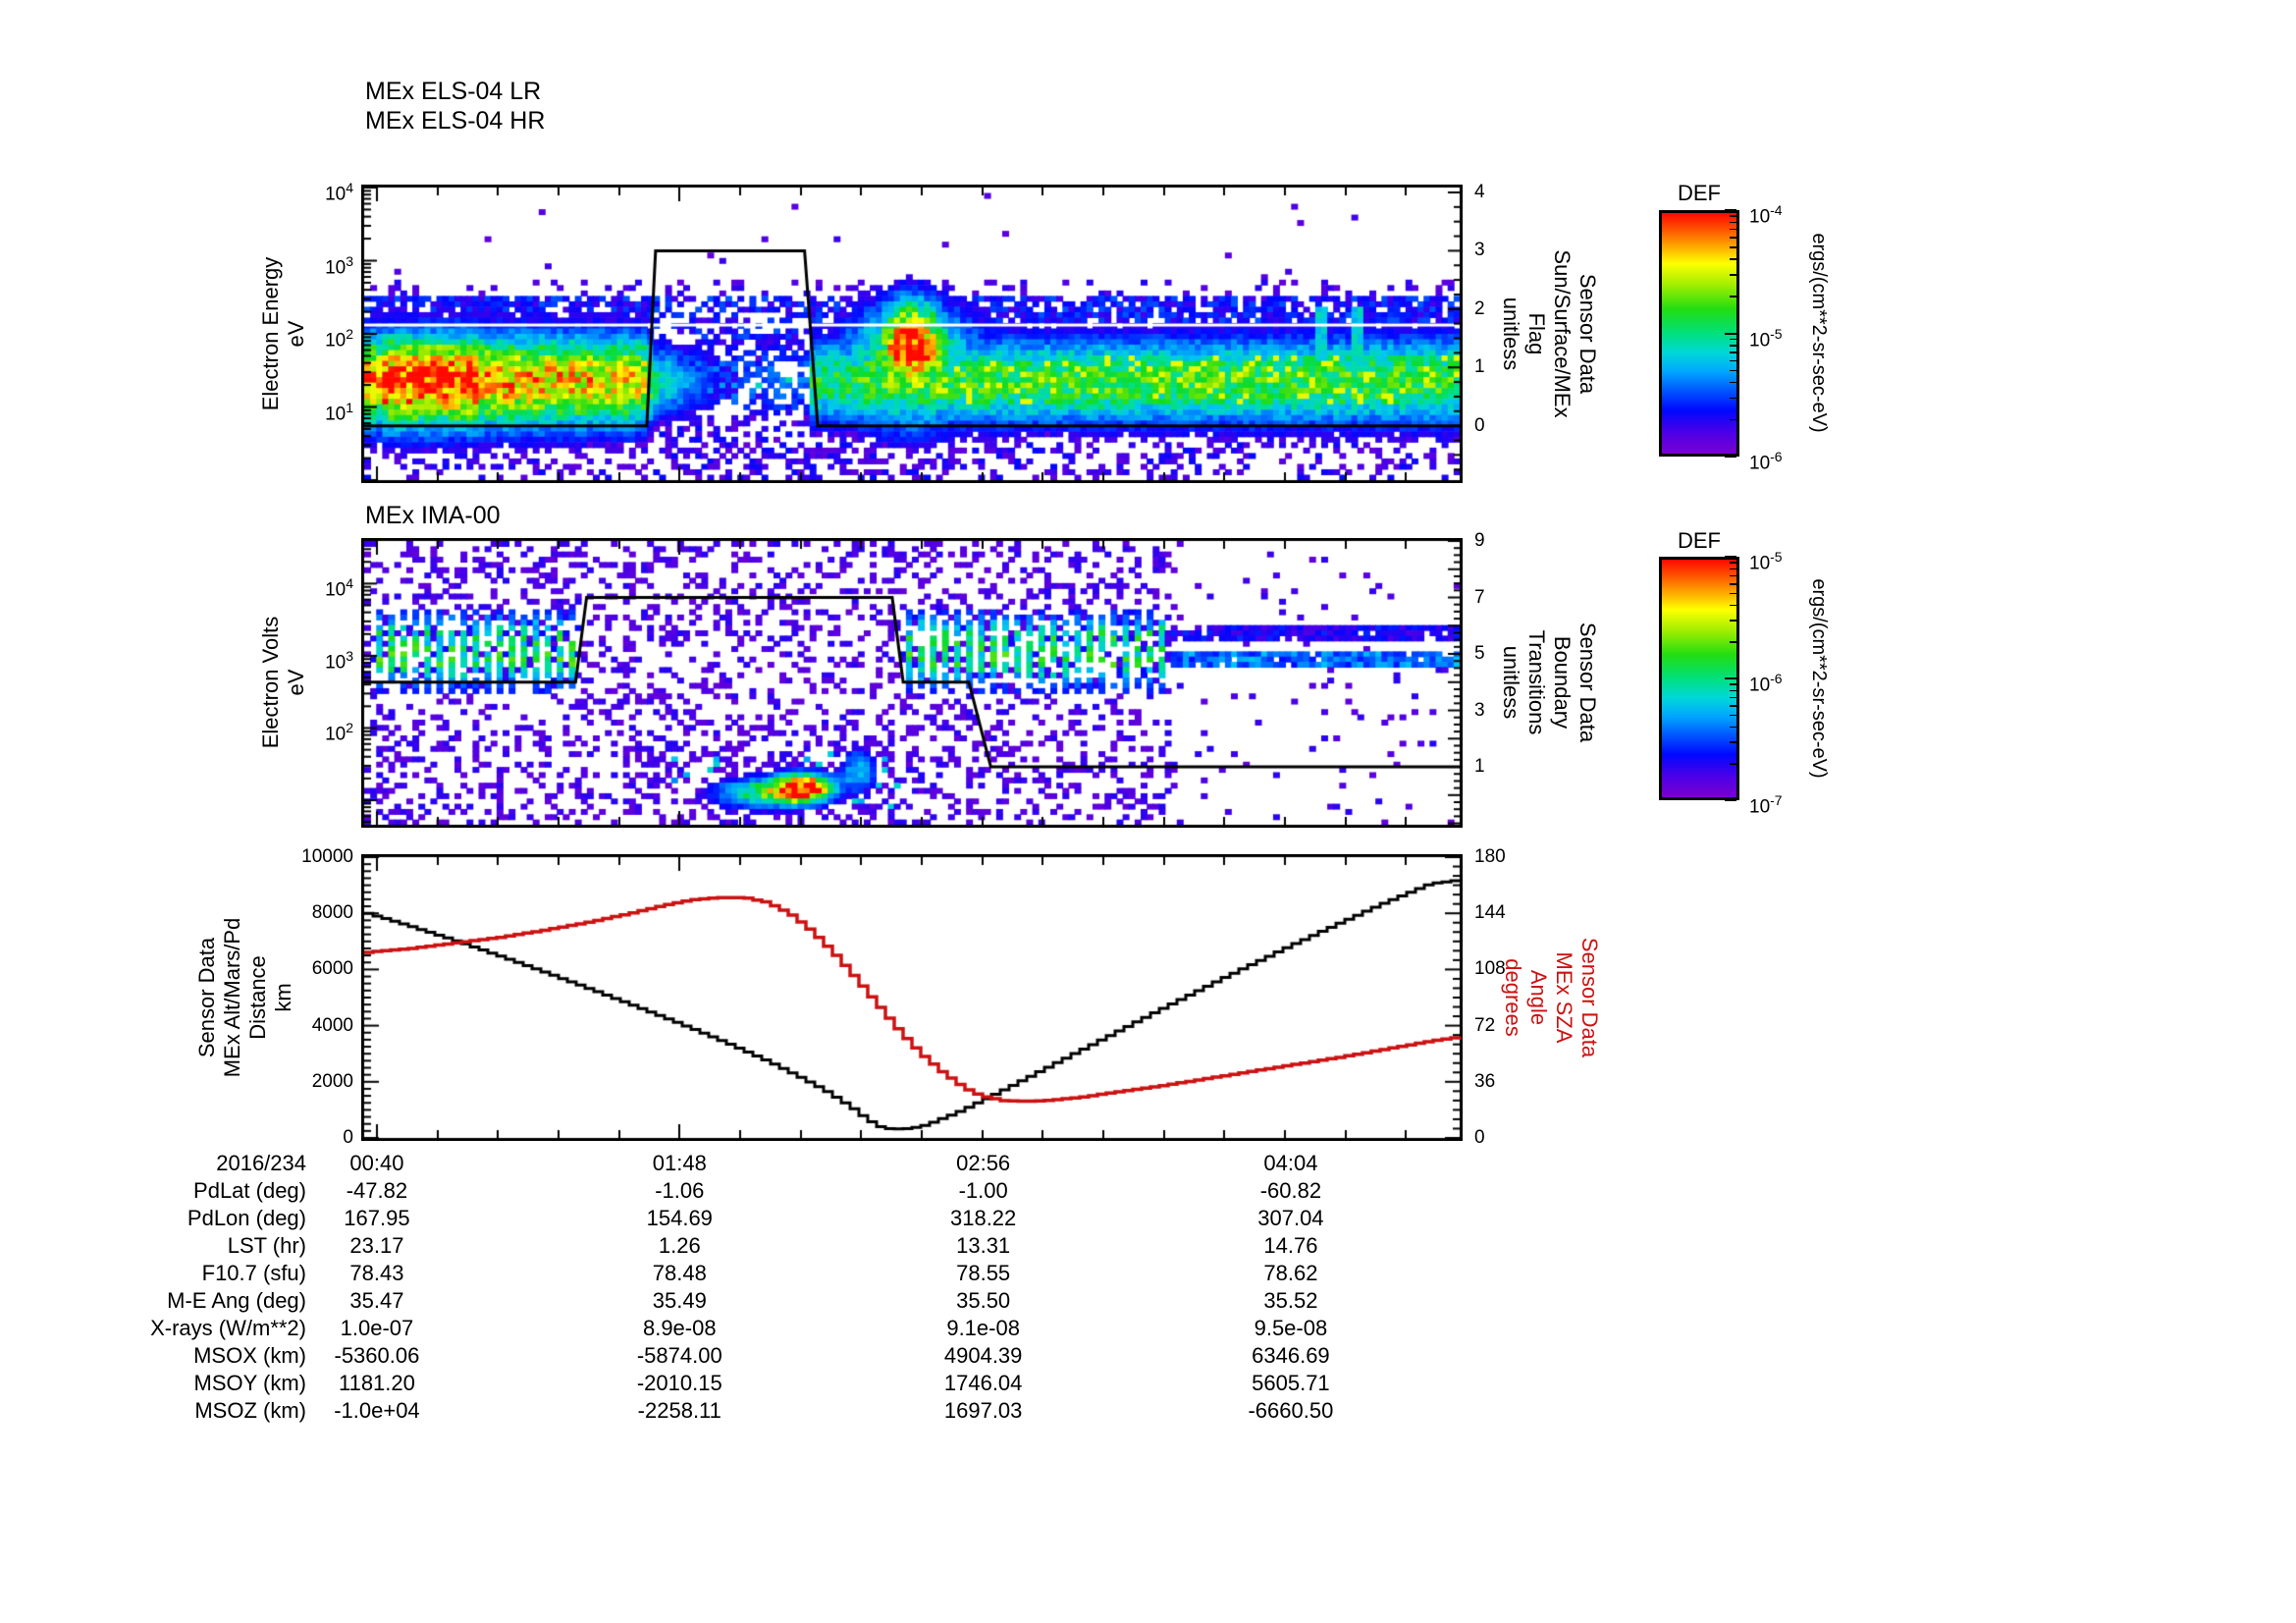 The height and width of the screenshot is (1623, 2296). I want to click on altitude-sza-chart-canvas, so click(912, 997).